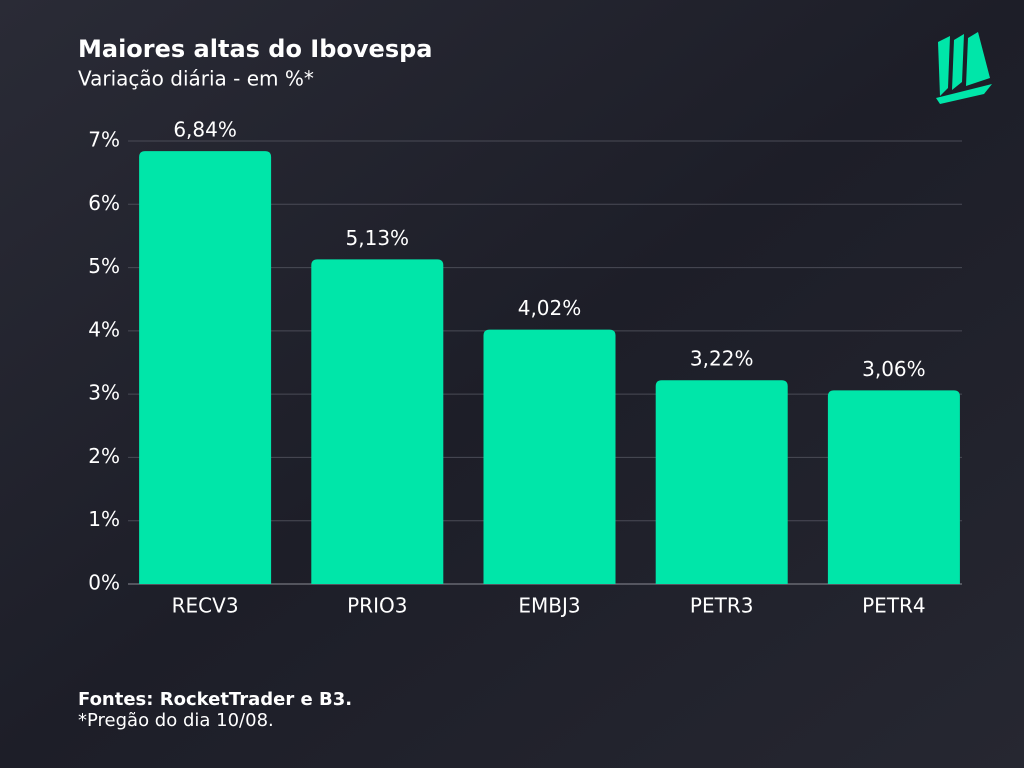 The width and height of the screenshot is (1024, 768). What do you see at coordinates (894, 369) in the screenshot?
I see `value-label: 3,06%` at bounding box center [894, 369].